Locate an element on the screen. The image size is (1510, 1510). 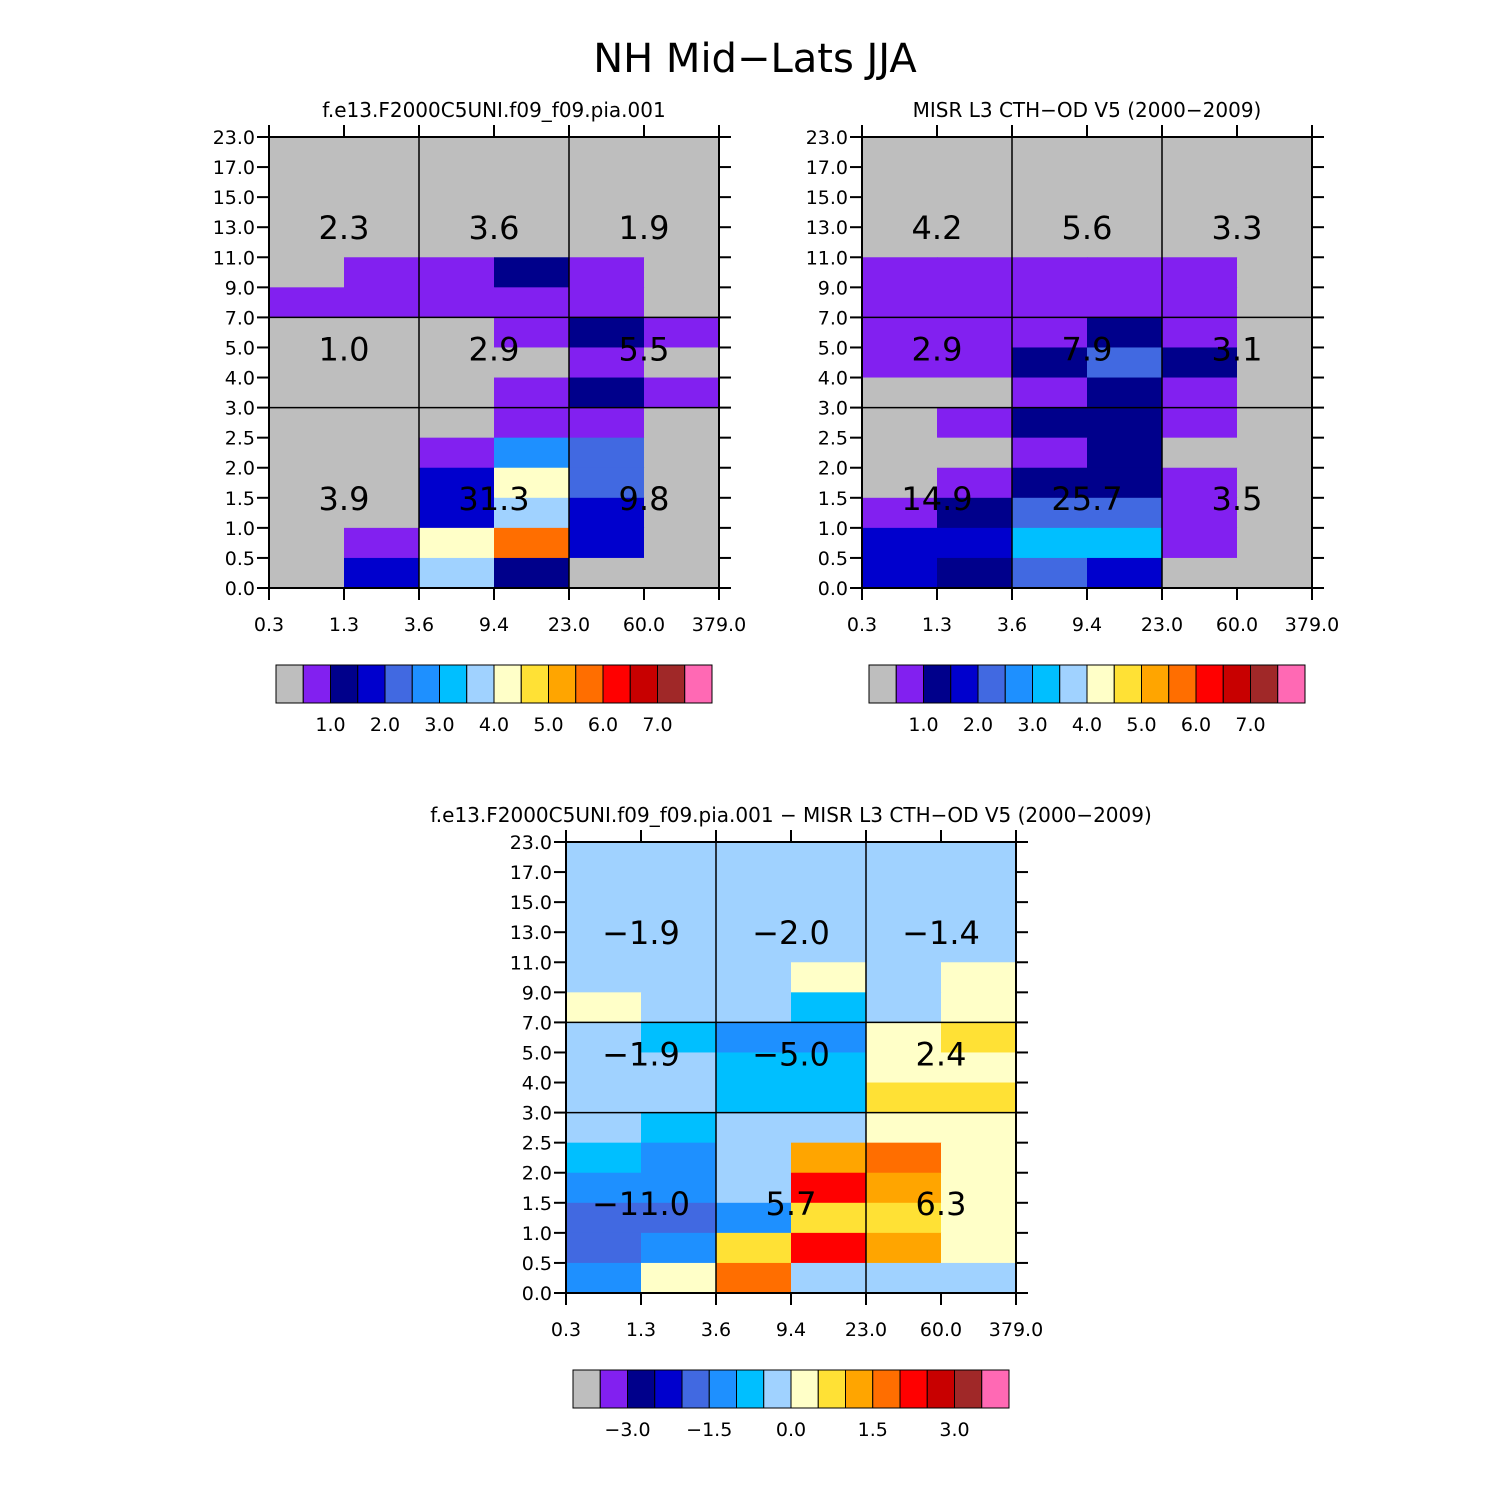
x-tick-label: 379.0 is located at coordinates (1312, 625).